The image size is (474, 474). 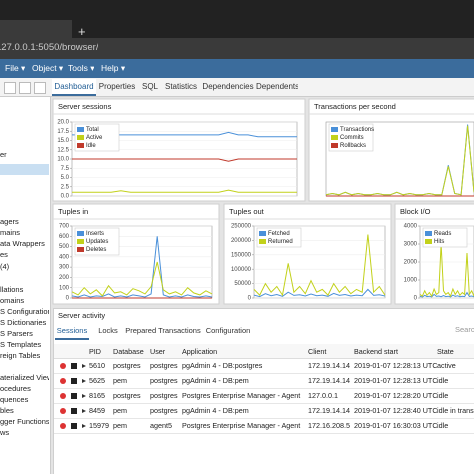 What do you see at coordinates (24, 169) in the screenshot?
I see `tree-selected` at bounding box center [24, 169].